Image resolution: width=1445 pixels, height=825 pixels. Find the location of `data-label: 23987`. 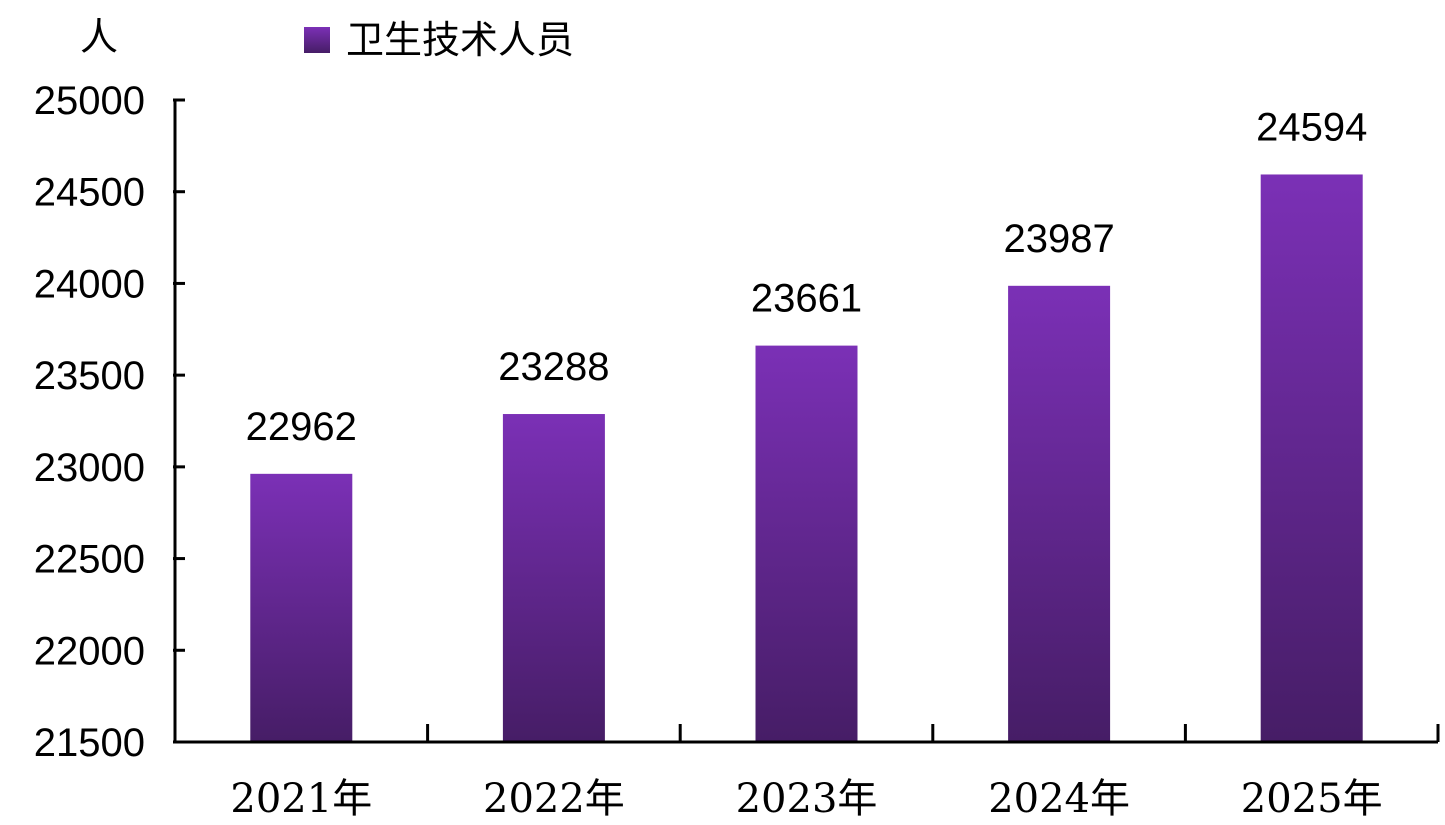

data-label: 23987 is located at coordinates (1058, 239).